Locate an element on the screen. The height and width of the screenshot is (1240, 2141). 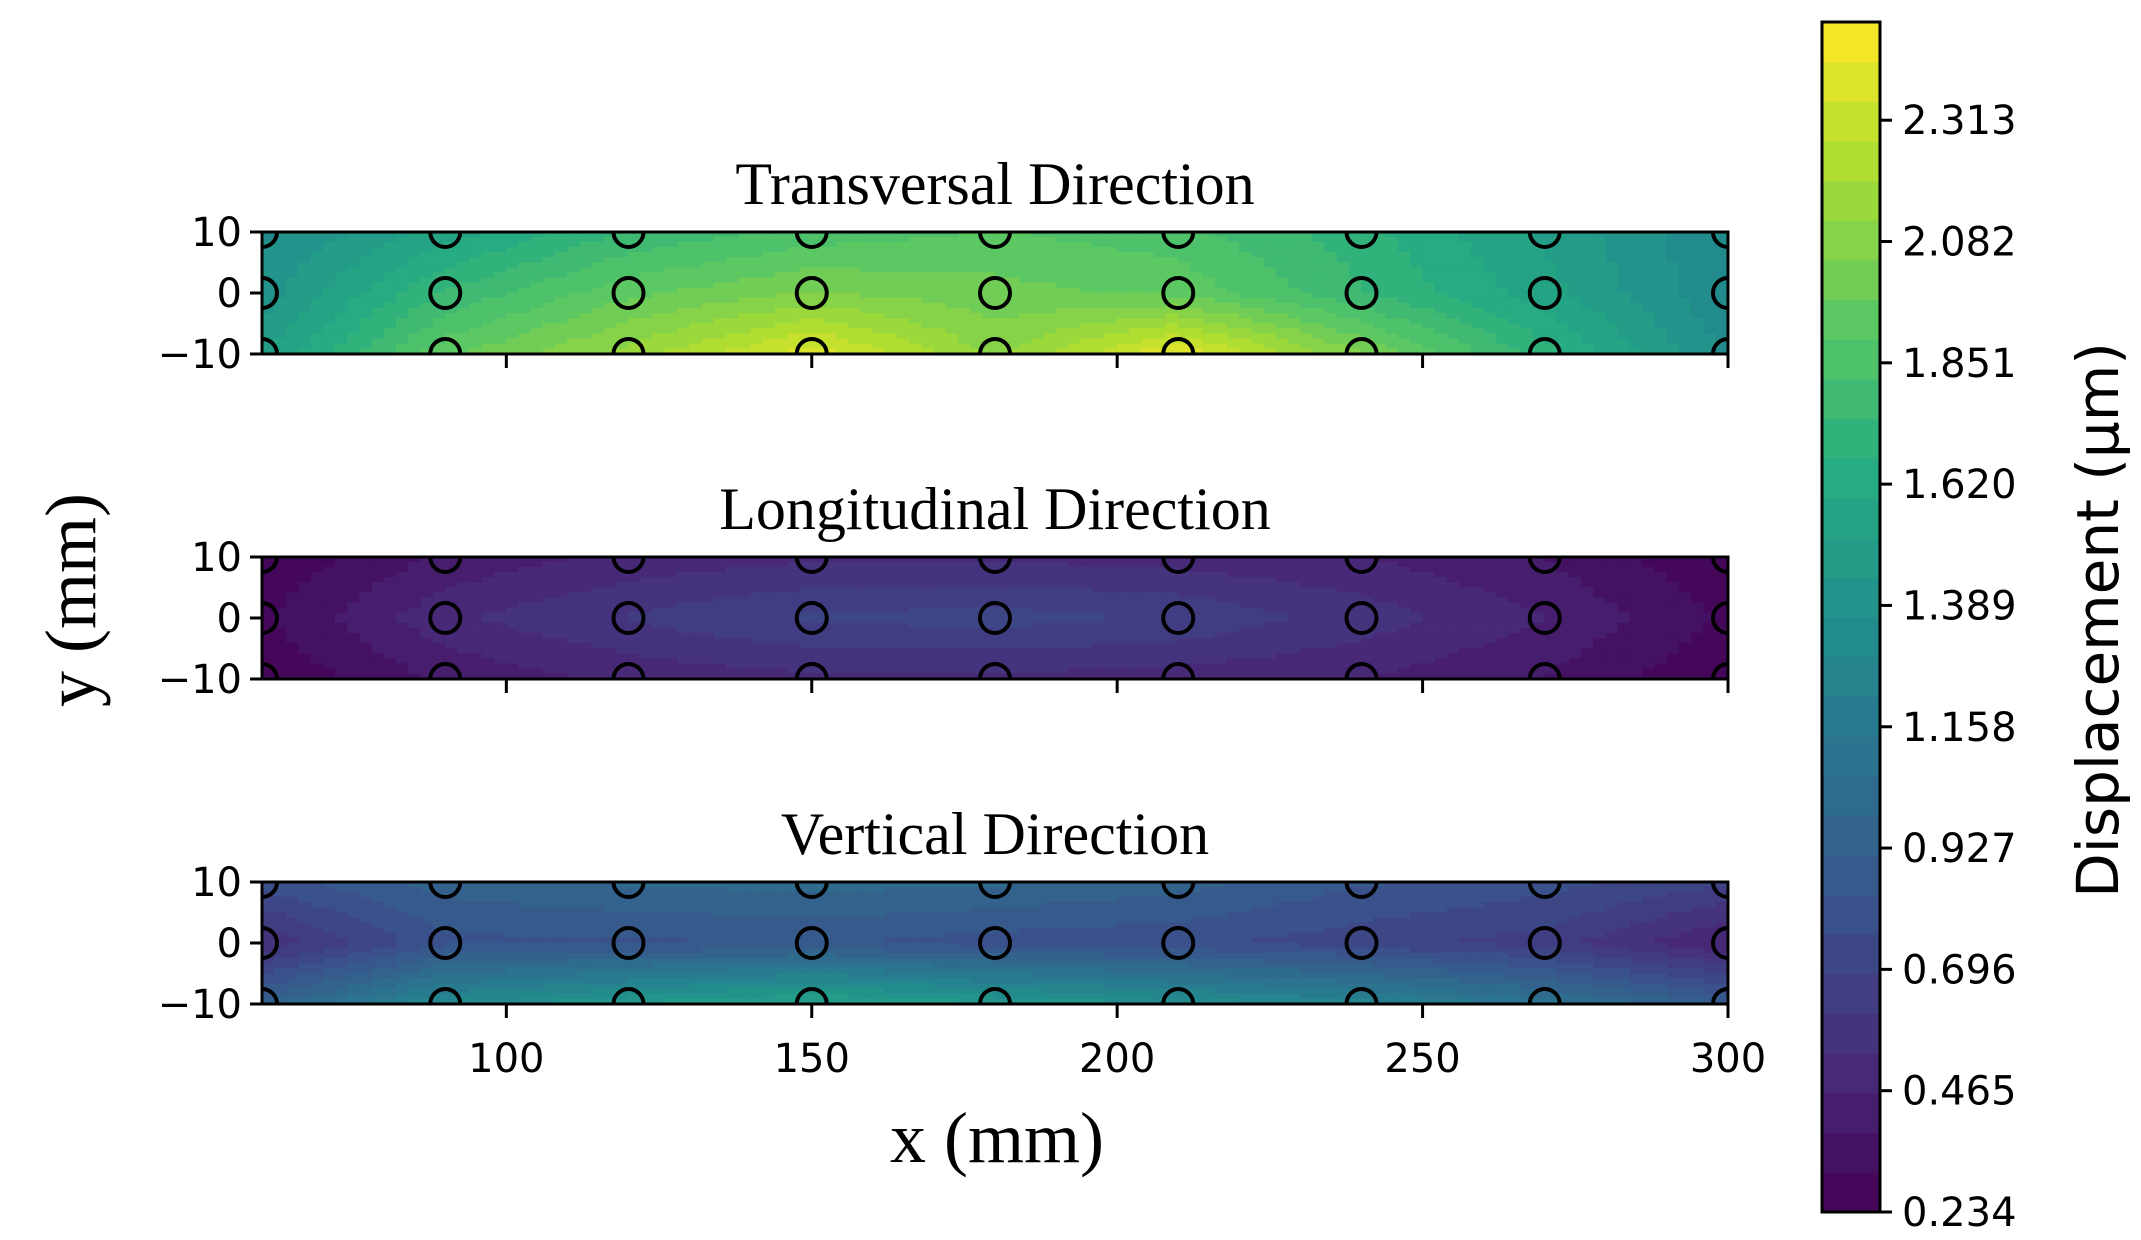
panel-0-contour-field is located at coordinates (995, 293).